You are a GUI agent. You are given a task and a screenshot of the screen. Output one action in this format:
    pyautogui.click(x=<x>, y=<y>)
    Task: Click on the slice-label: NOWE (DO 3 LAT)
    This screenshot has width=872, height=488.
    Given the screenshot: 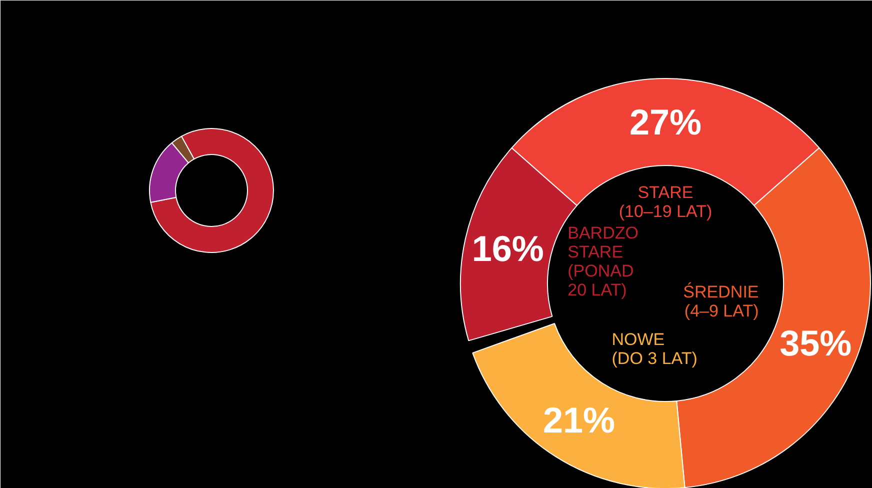 What is the action you would take?
    pyautogui.click(x=655, y=349)
    